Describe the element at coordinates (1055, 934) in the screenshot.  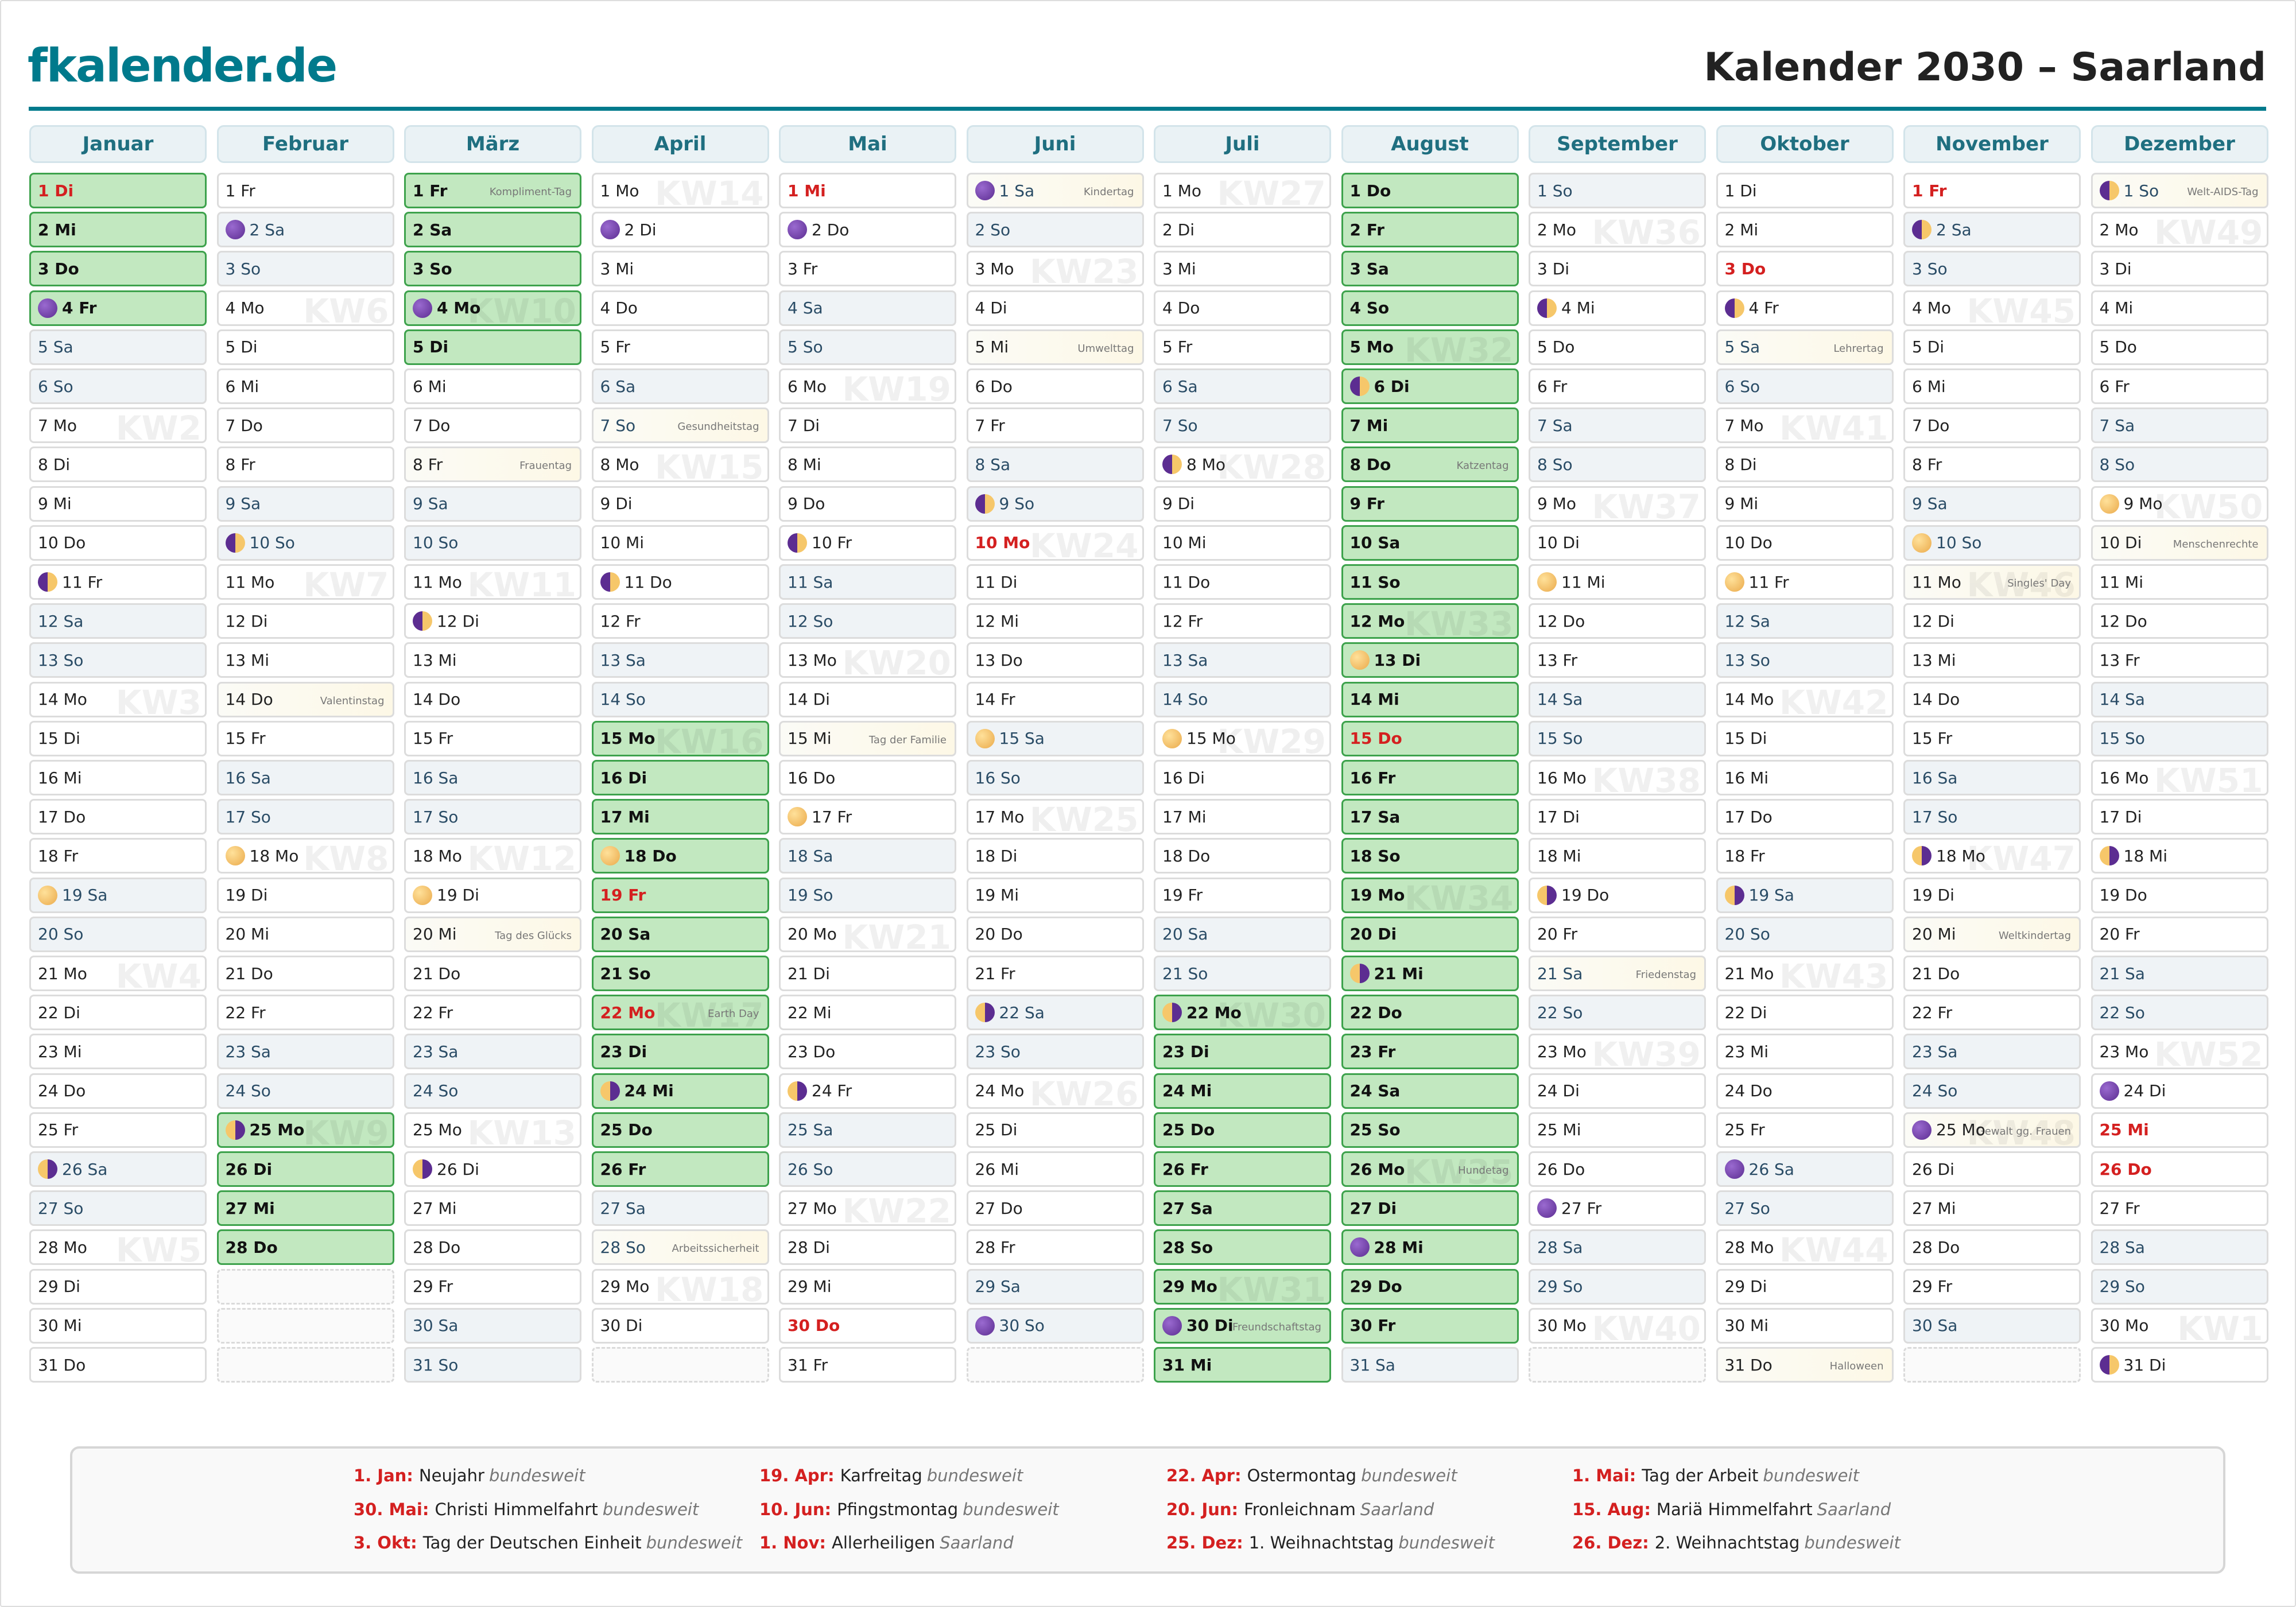
I see `day-cell: 20 Do` at that location.